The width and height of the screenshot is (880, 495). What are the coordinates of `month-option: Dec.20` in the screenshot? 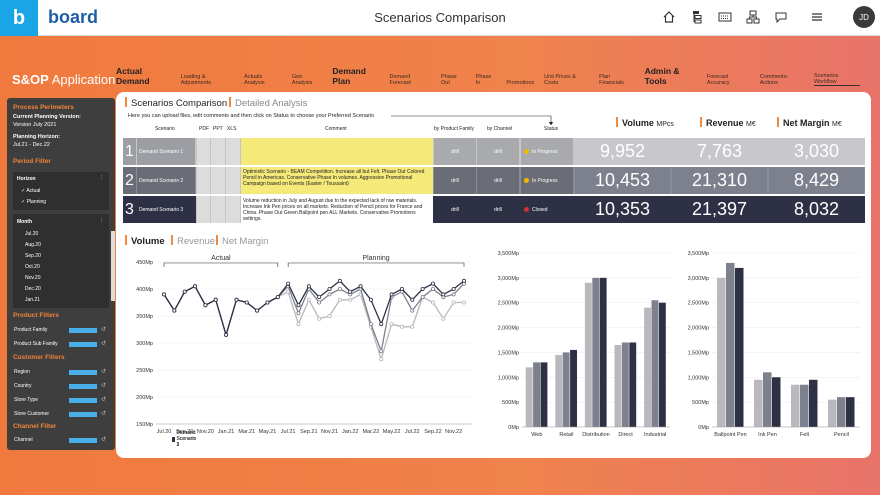 It's located at (33, 289).